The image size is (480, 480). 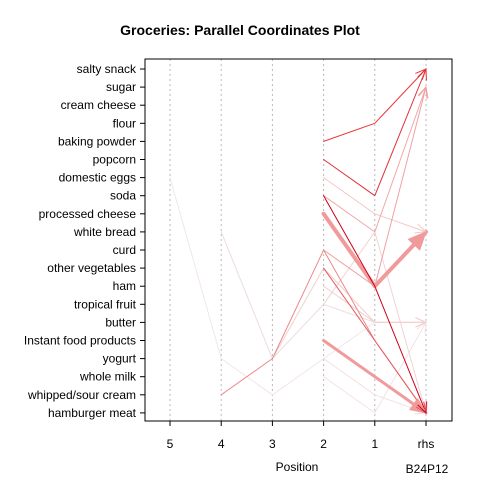 I want to click on y-tick-label: popcorn, so click(x=114, y=160).